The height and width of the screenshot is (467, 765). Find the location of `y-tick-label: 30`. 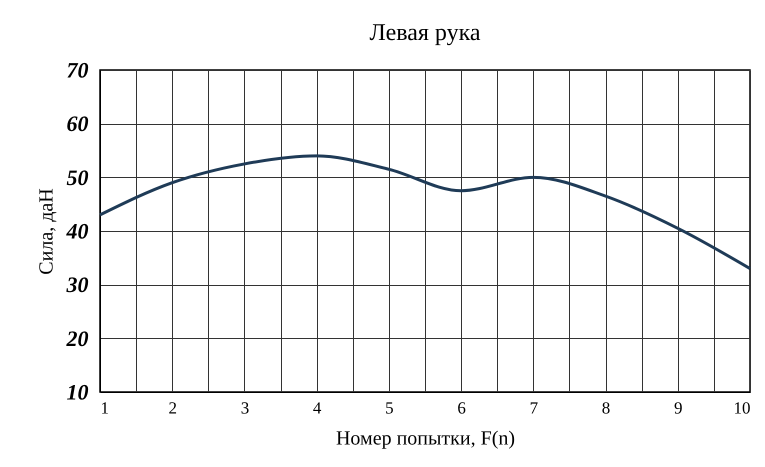

y-tick-label: 30 is located at coordinates (77, 285).